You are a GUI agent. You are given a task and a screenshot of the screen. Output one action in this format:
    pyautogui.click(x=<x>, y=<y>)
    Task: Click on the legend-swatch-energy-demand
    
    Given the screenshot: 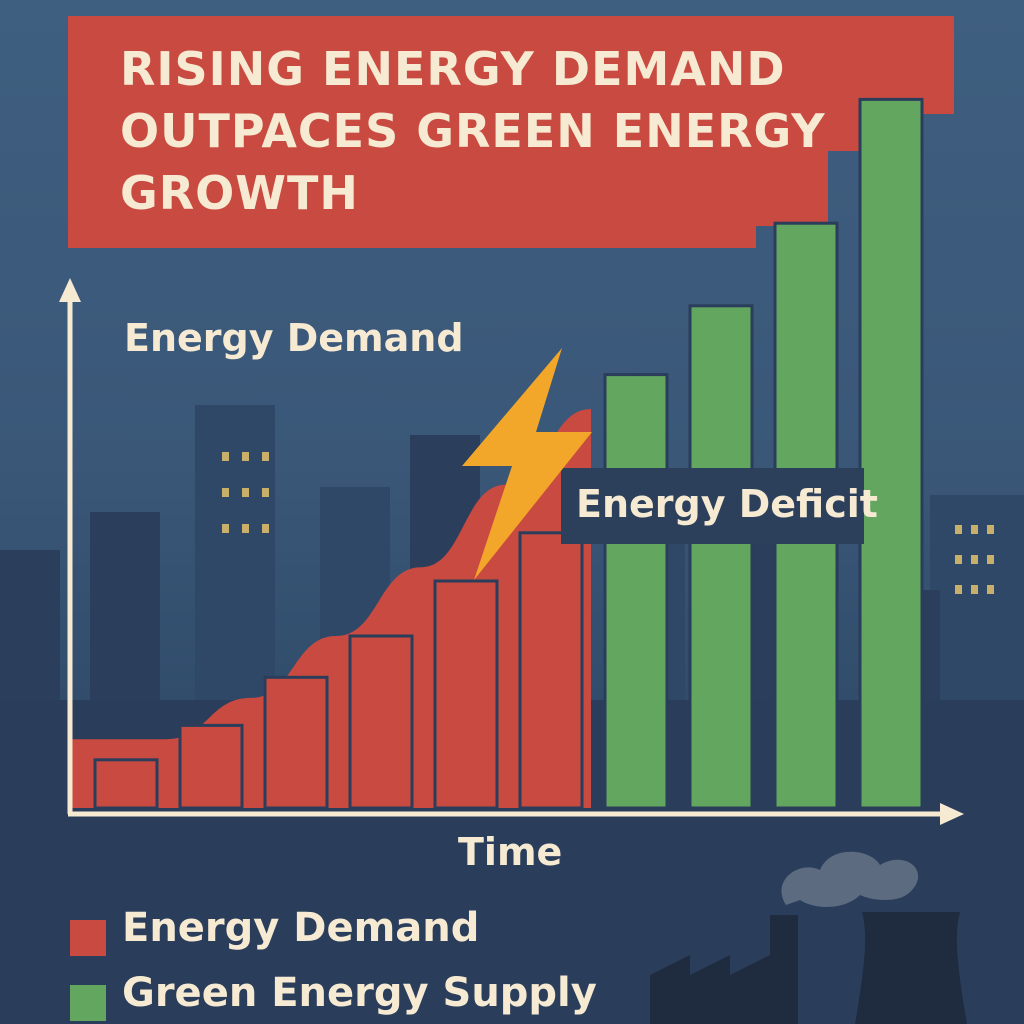 What is the action you would take?
    pyautogui.click(x=88, y=938)
    